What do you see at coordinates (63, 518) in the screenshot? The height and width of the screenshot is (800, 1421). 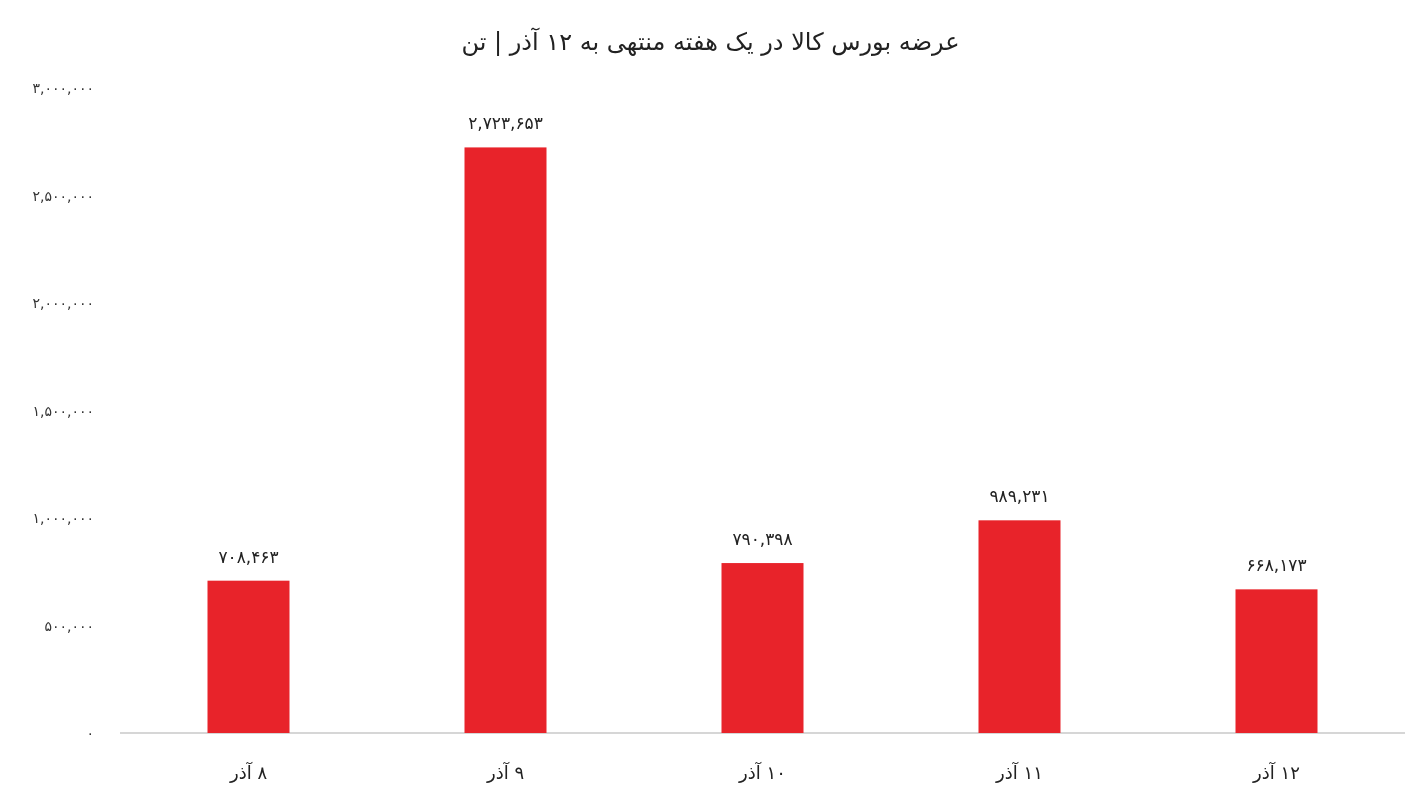 I see `y-tick-label: ۱,۰۰۰,۰۰۰` at bounding box center [63, 518].